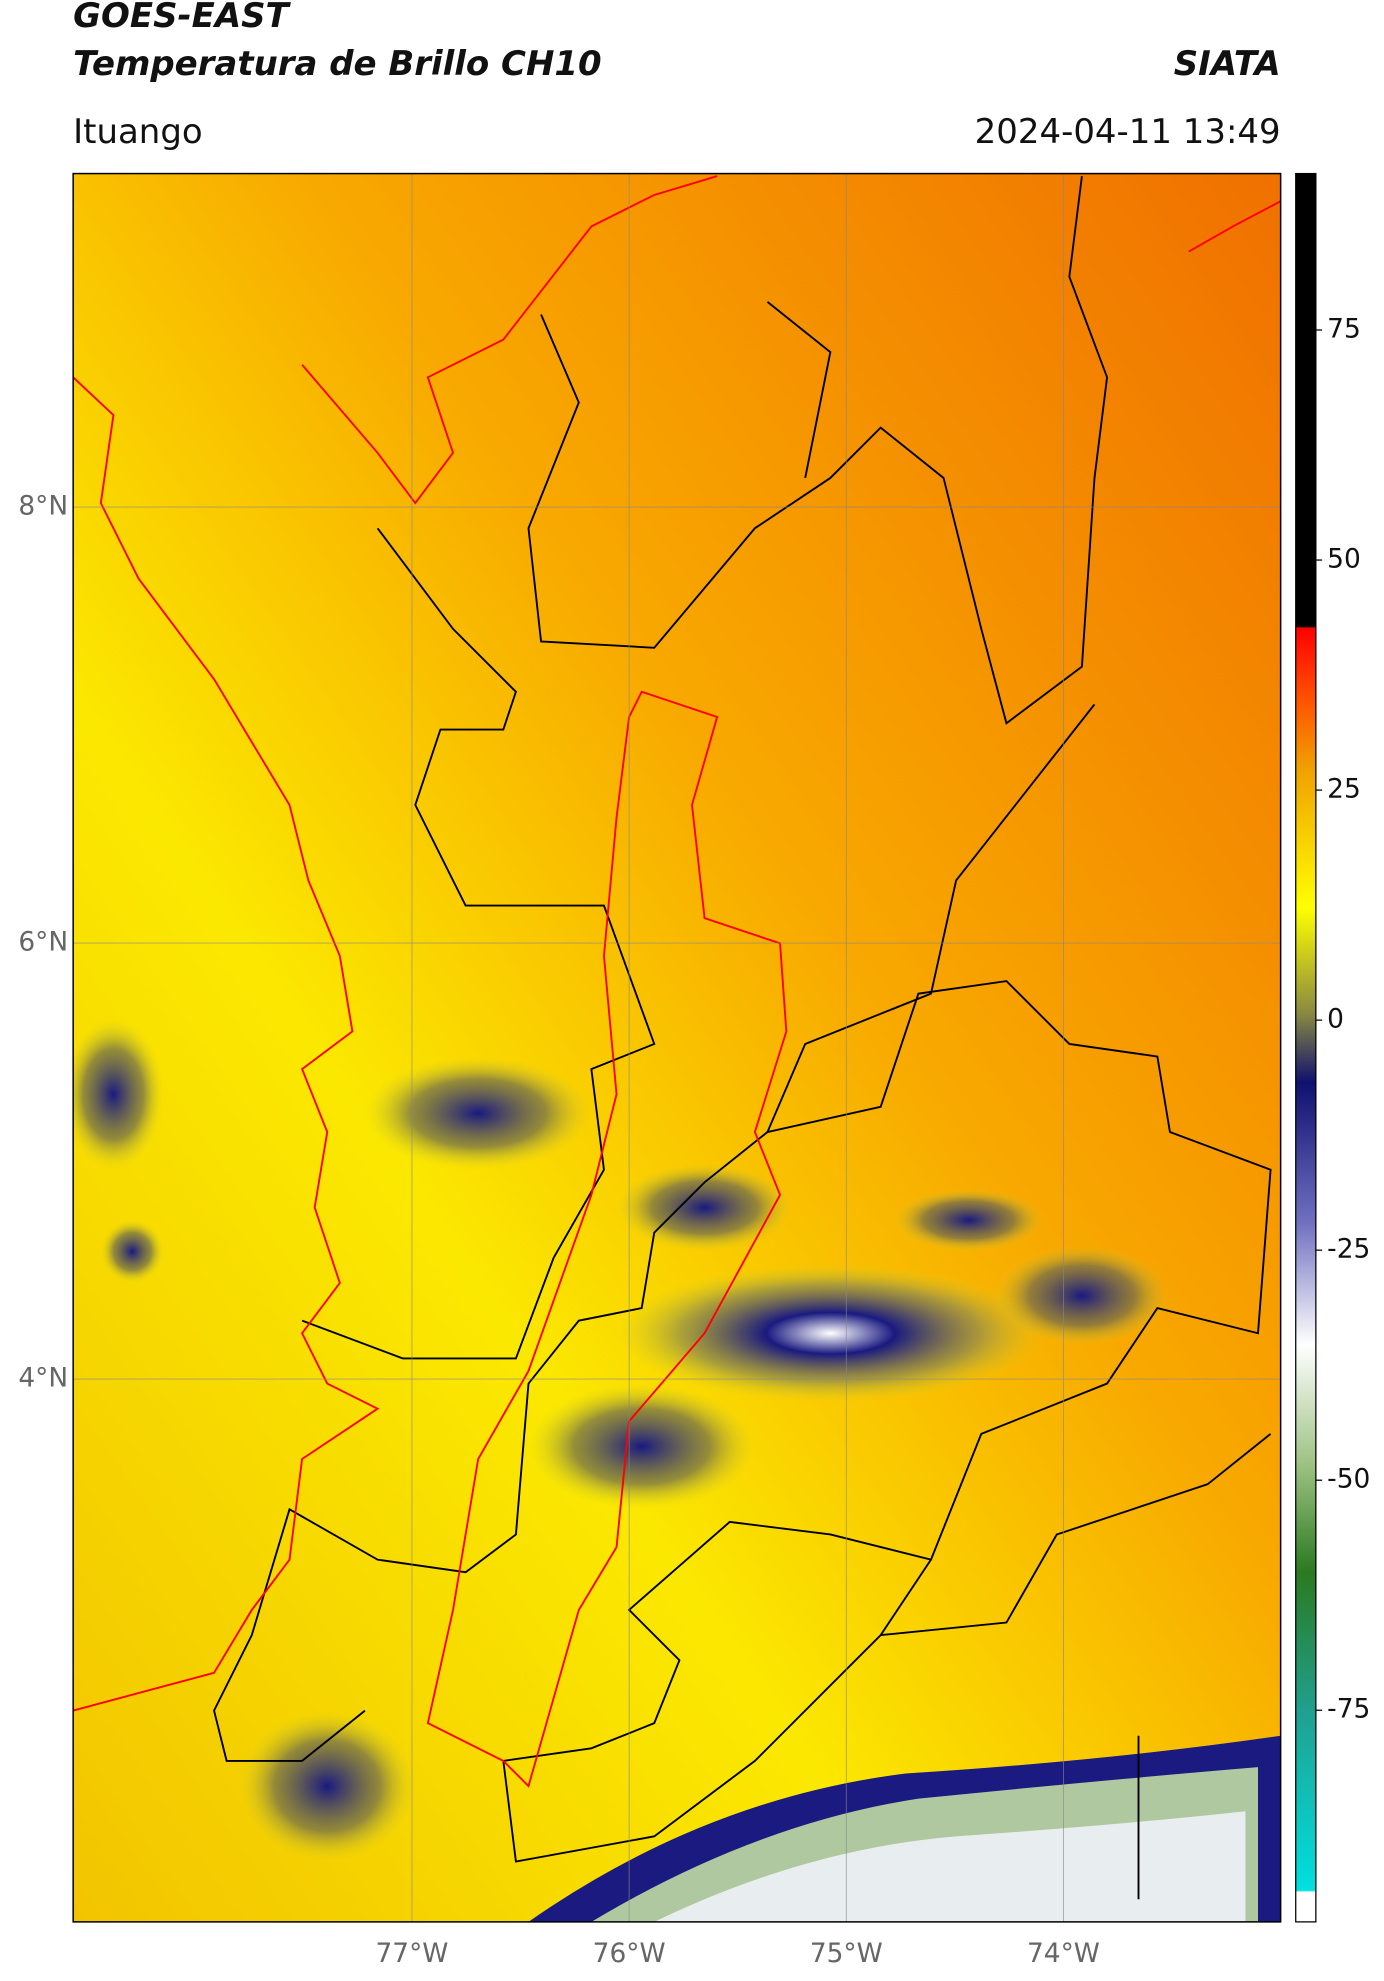 The width and height of the screenshot is (1384, 1981). Describe the element at coordinates (1348, 1709) in the screenshot. I see `colorbar-tick-label: -75` at that location.